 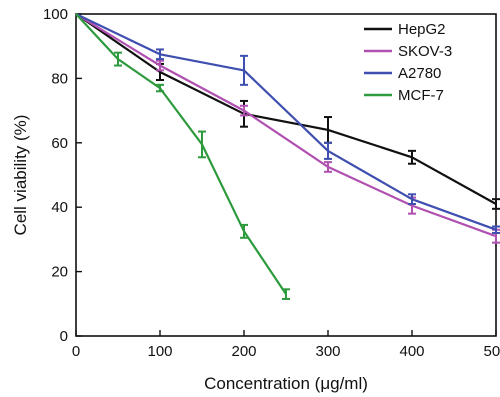 What do you see at coordinates (59, 78) in the screenshot?
I see `y-tick-label: 80` at bounding box center [59, 78].